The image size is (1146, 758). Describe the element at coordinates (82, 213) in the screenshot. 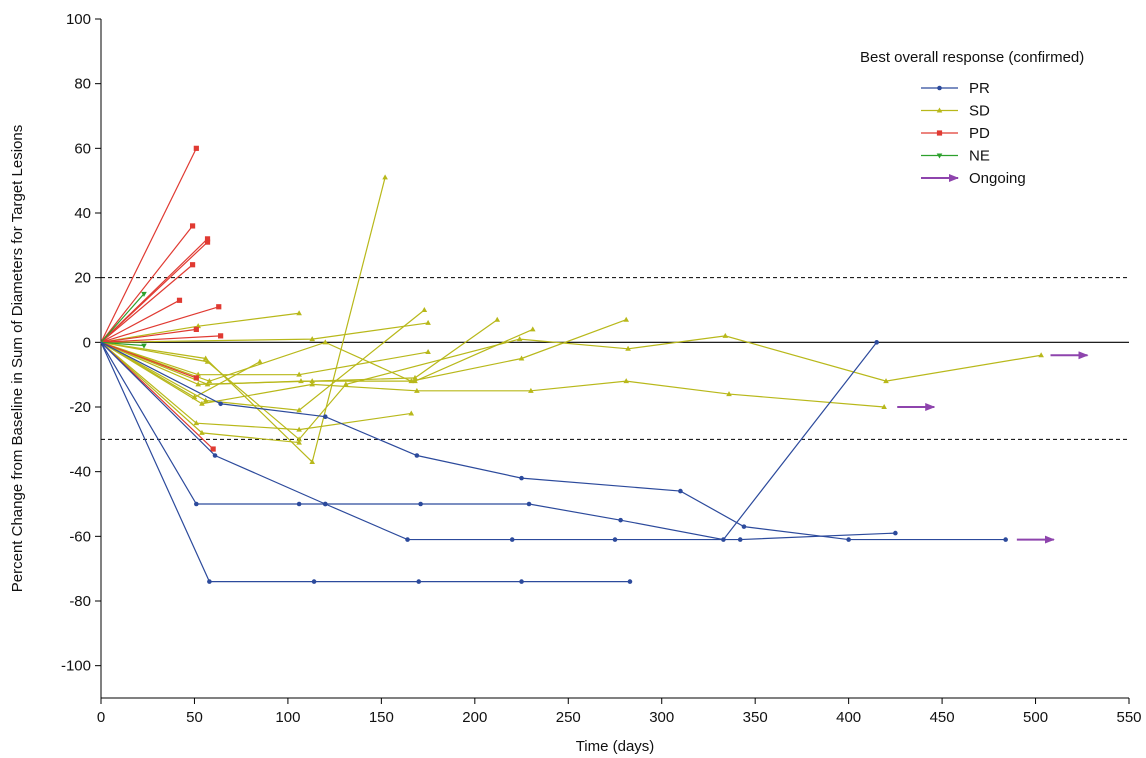

I see `y-tick-label: 40` at that location.